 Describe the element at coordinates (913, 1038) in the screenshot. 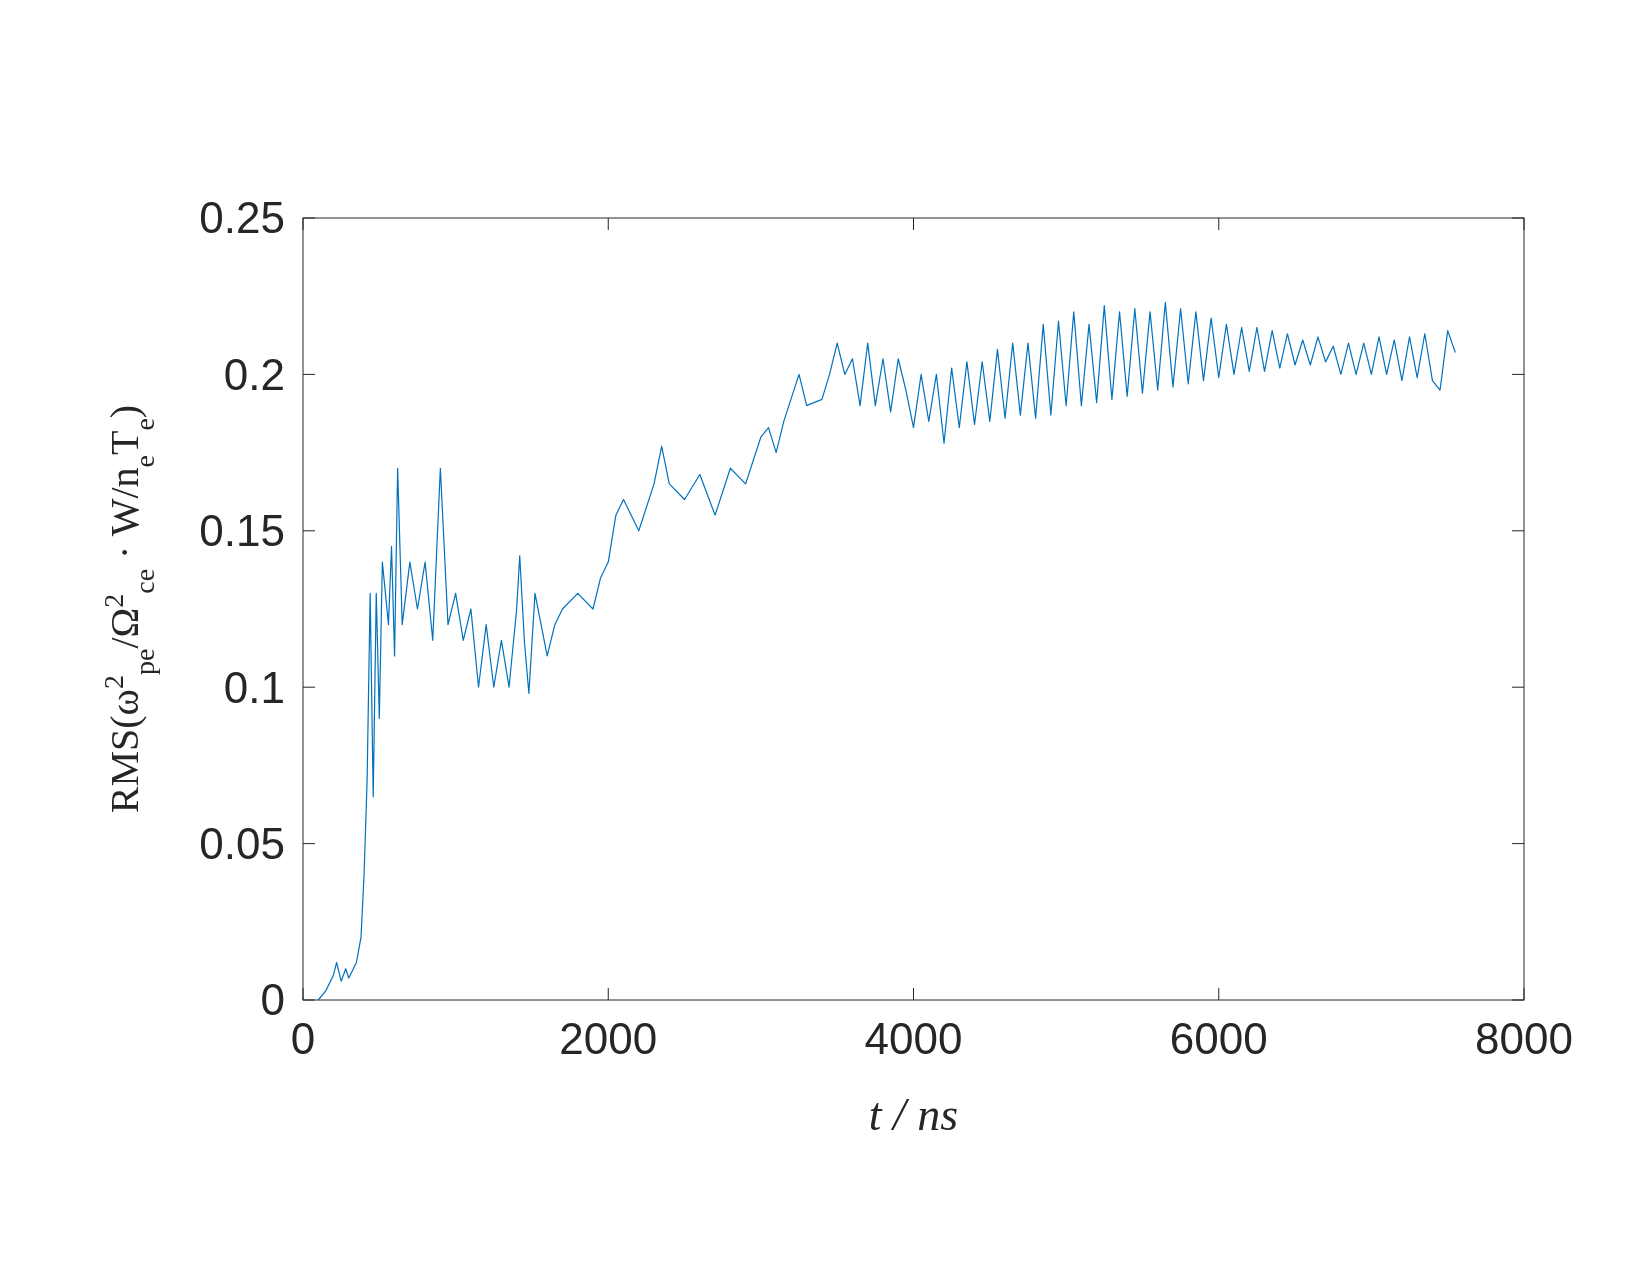

I see `x-tick-label: 4000` at that location.